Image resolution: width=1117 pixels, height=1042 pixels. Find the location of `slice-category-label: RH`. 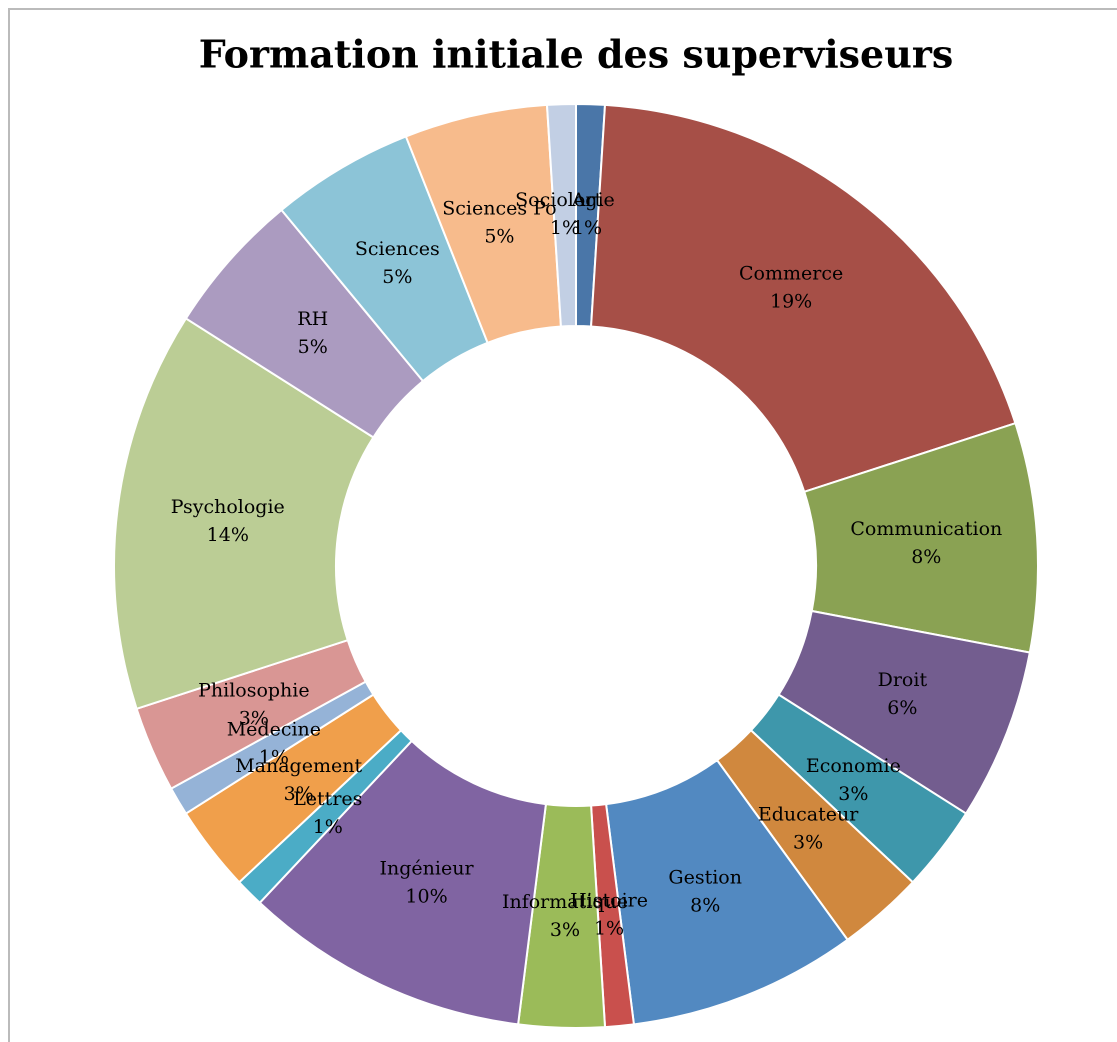

slice-category-label: RH is located at coordinates (312, 319).